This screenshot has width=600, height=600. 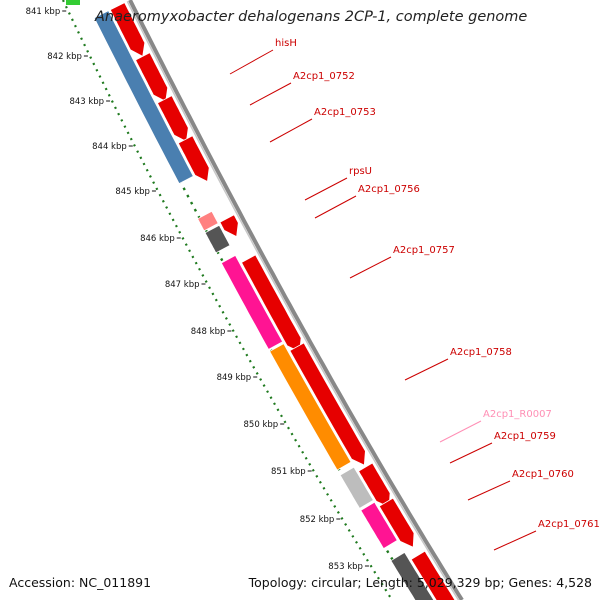 I want to click on ruler-tick-label: 853 kbp, so click(x=345, y=567).